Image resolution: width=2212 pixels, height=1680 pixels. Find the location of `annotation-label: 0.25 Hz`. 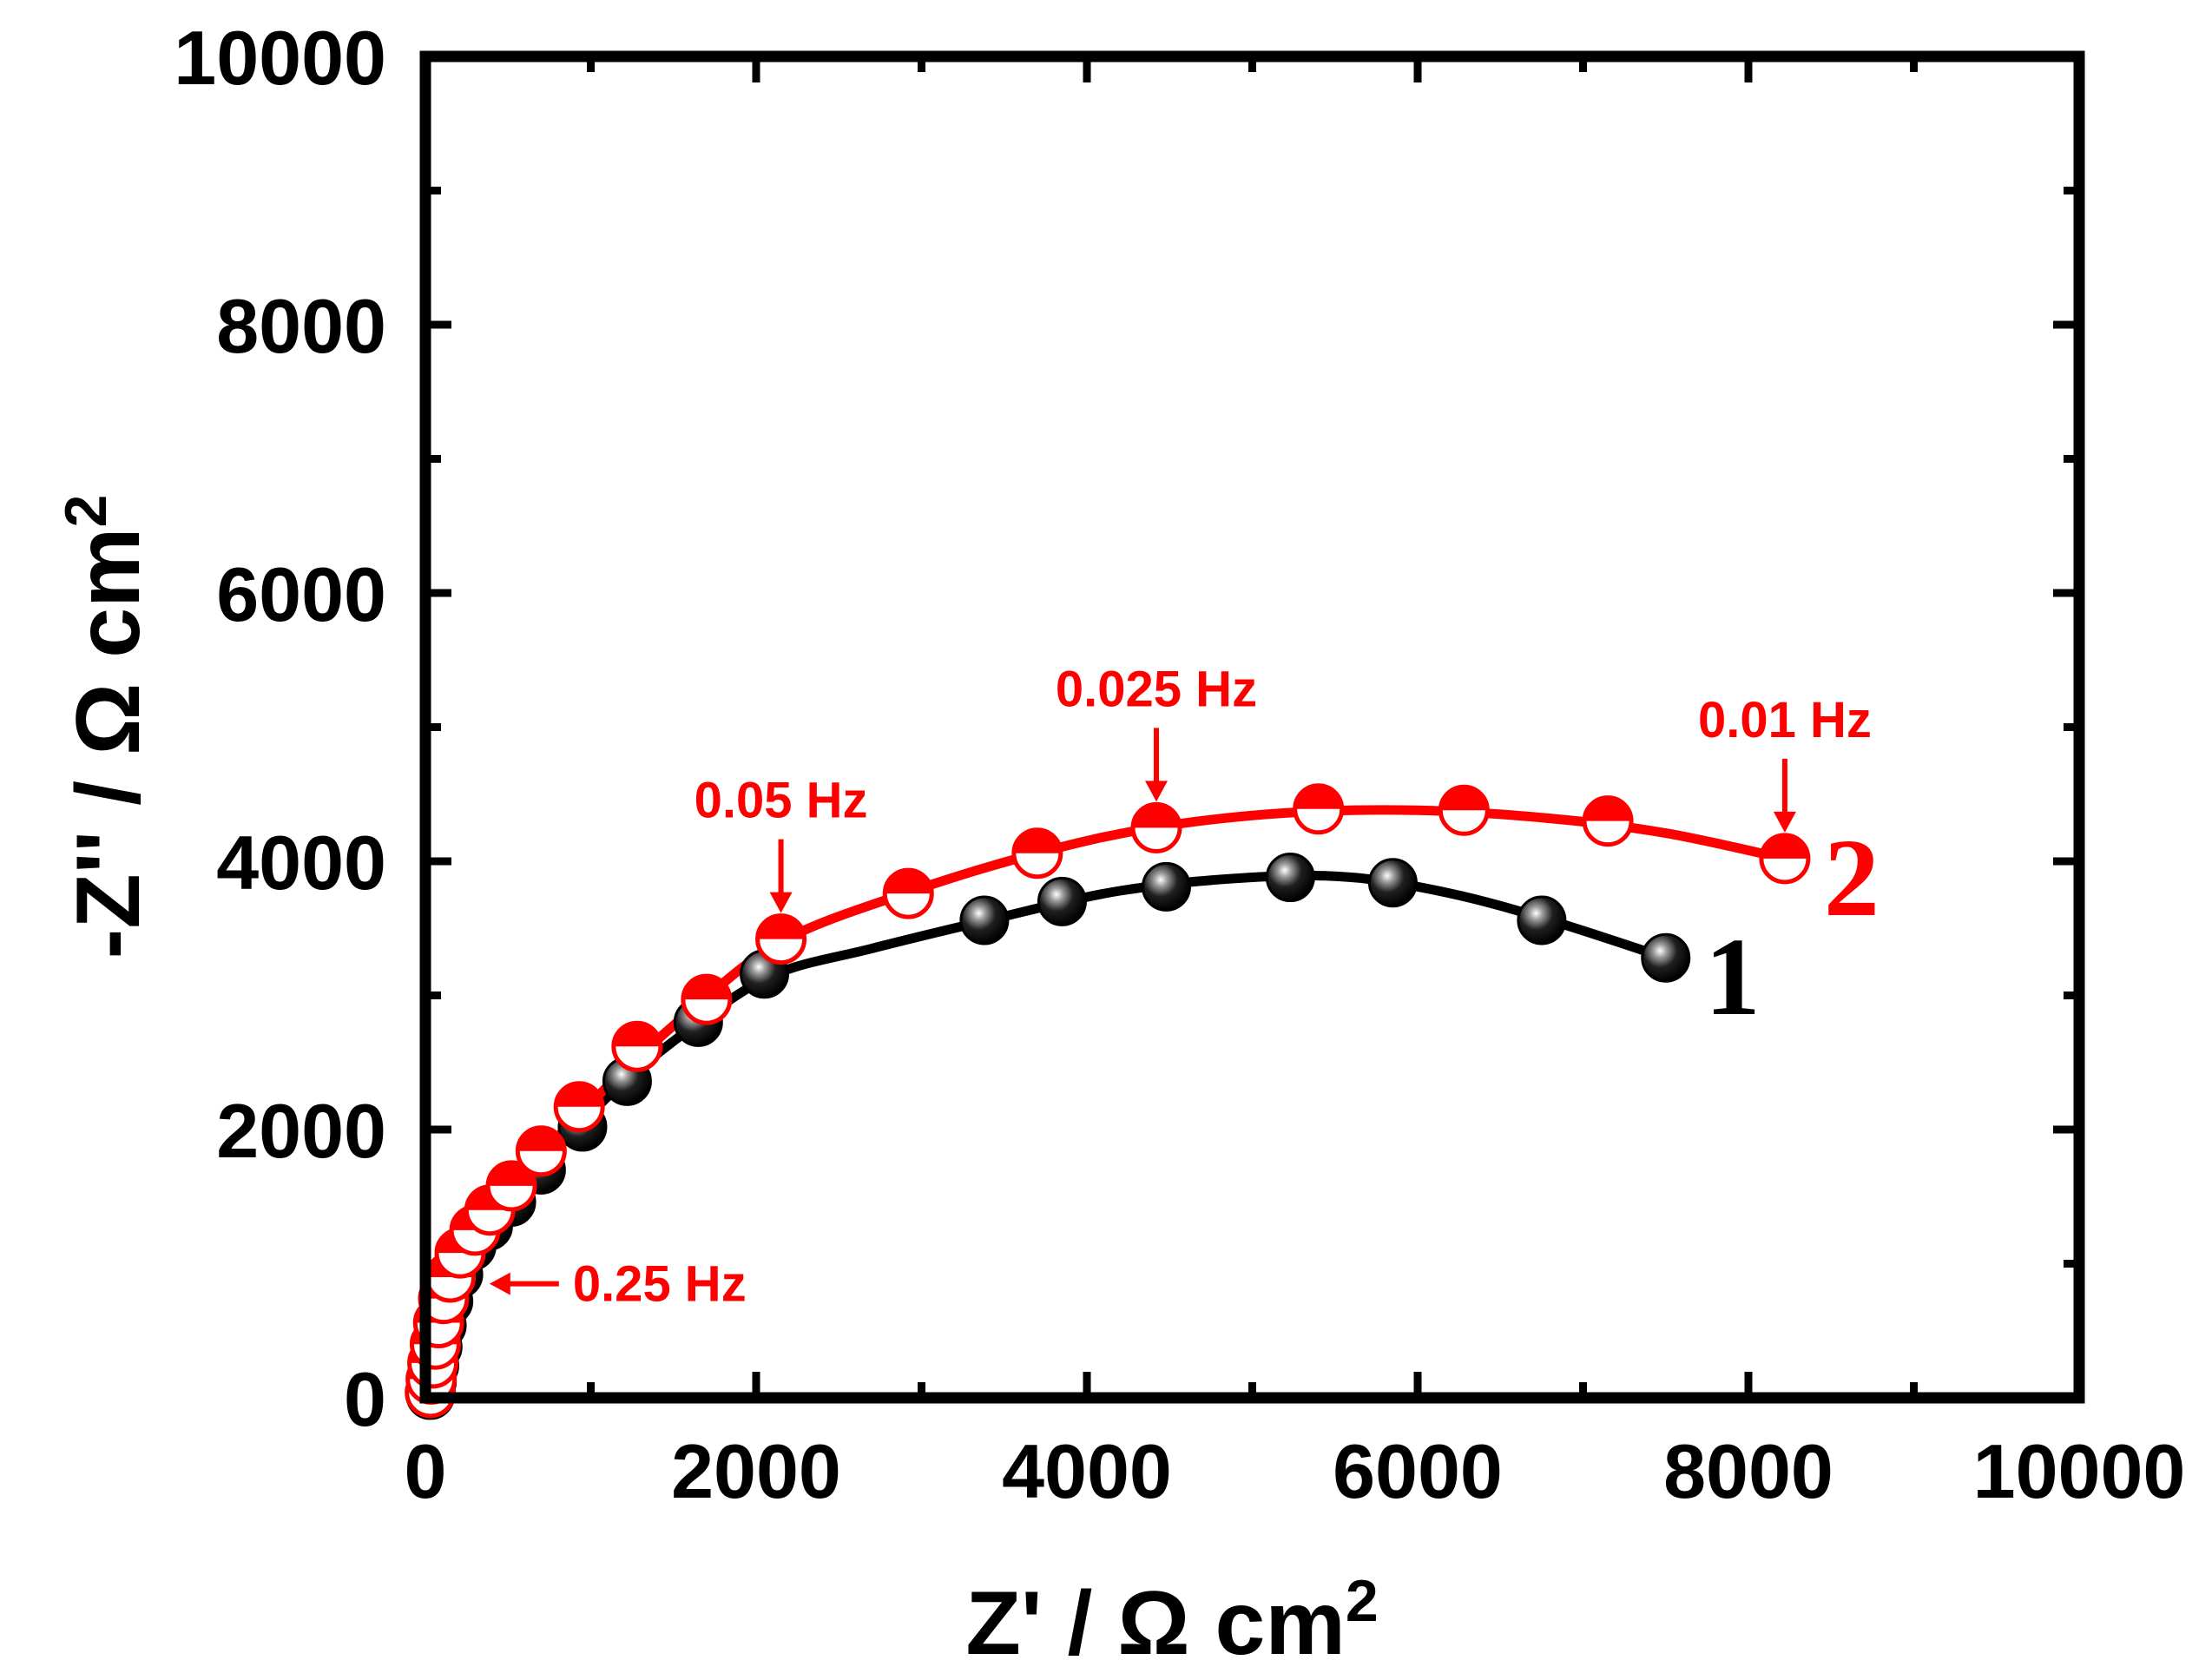

annotation-label: 0.25 Hz is located at coordinates (660, 1284).